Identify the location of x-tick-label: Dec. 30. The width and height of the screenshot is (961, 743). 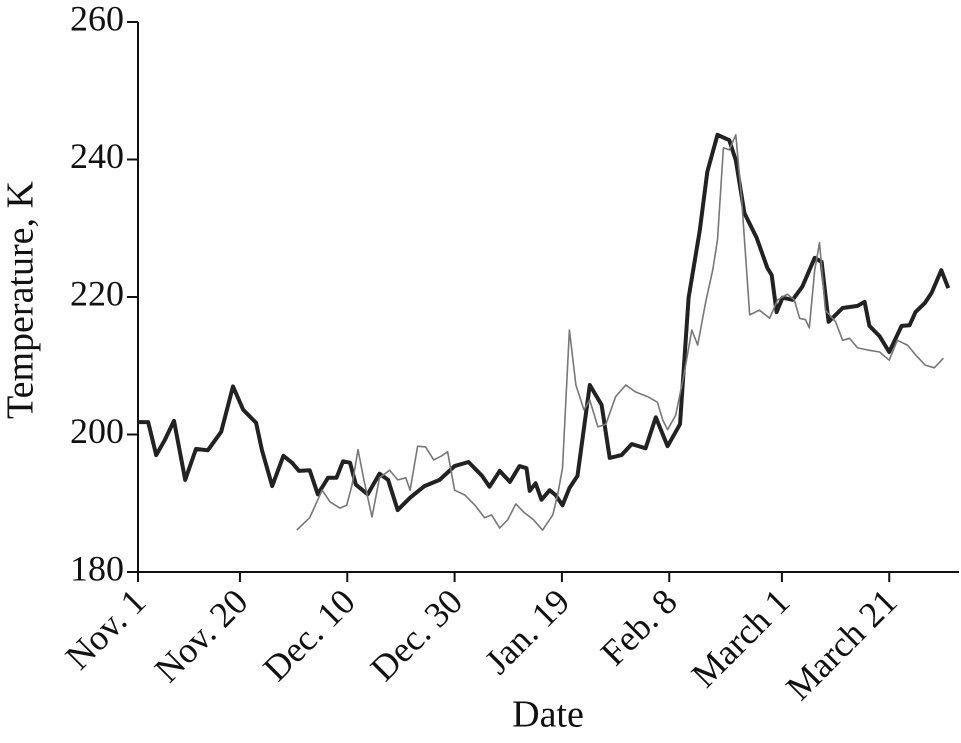
(416, 634).